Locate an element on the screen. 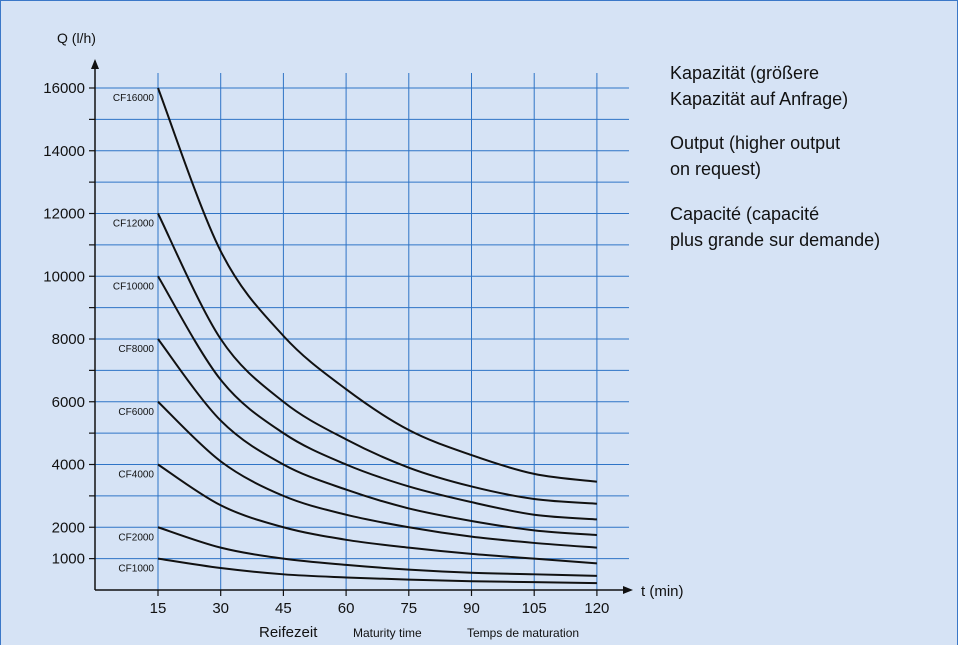  series-line-cf4000 is located at coordinates (377, 514).